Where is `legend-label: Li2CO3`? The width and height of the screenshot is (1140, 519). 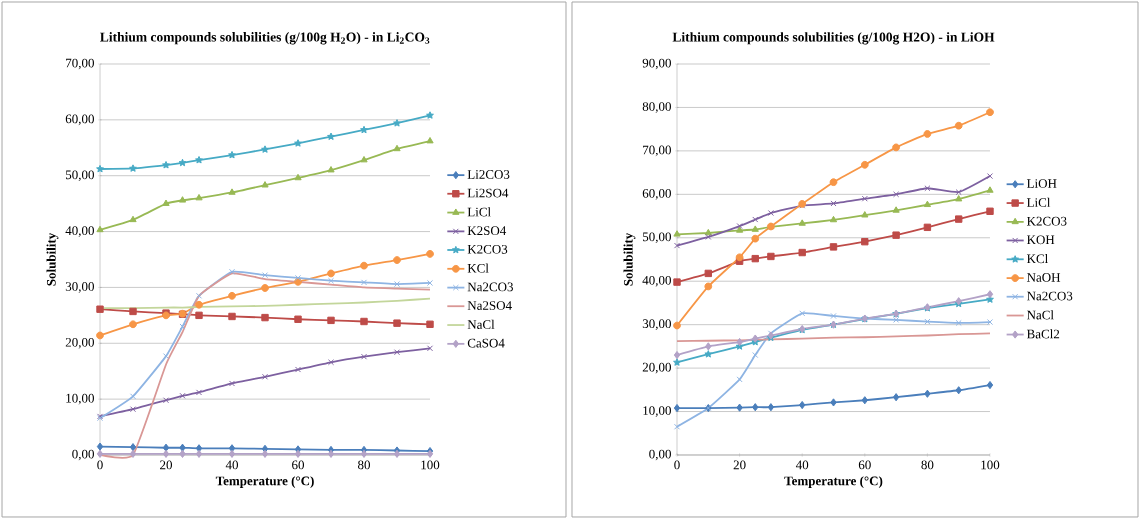 legend-label: Li2CO3 is located at coordinates (488, 174).